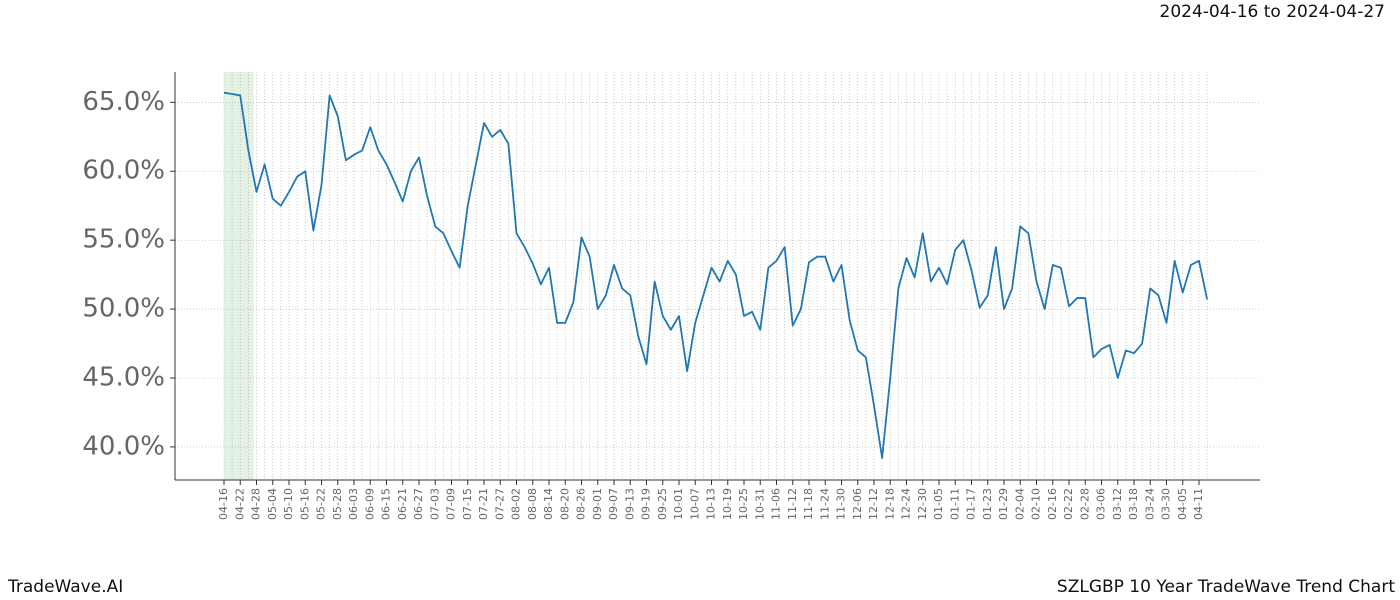  Describe the element at coordinates (564, 504) in the screenshot. I see `x-tick-label: 08-20` at that location.